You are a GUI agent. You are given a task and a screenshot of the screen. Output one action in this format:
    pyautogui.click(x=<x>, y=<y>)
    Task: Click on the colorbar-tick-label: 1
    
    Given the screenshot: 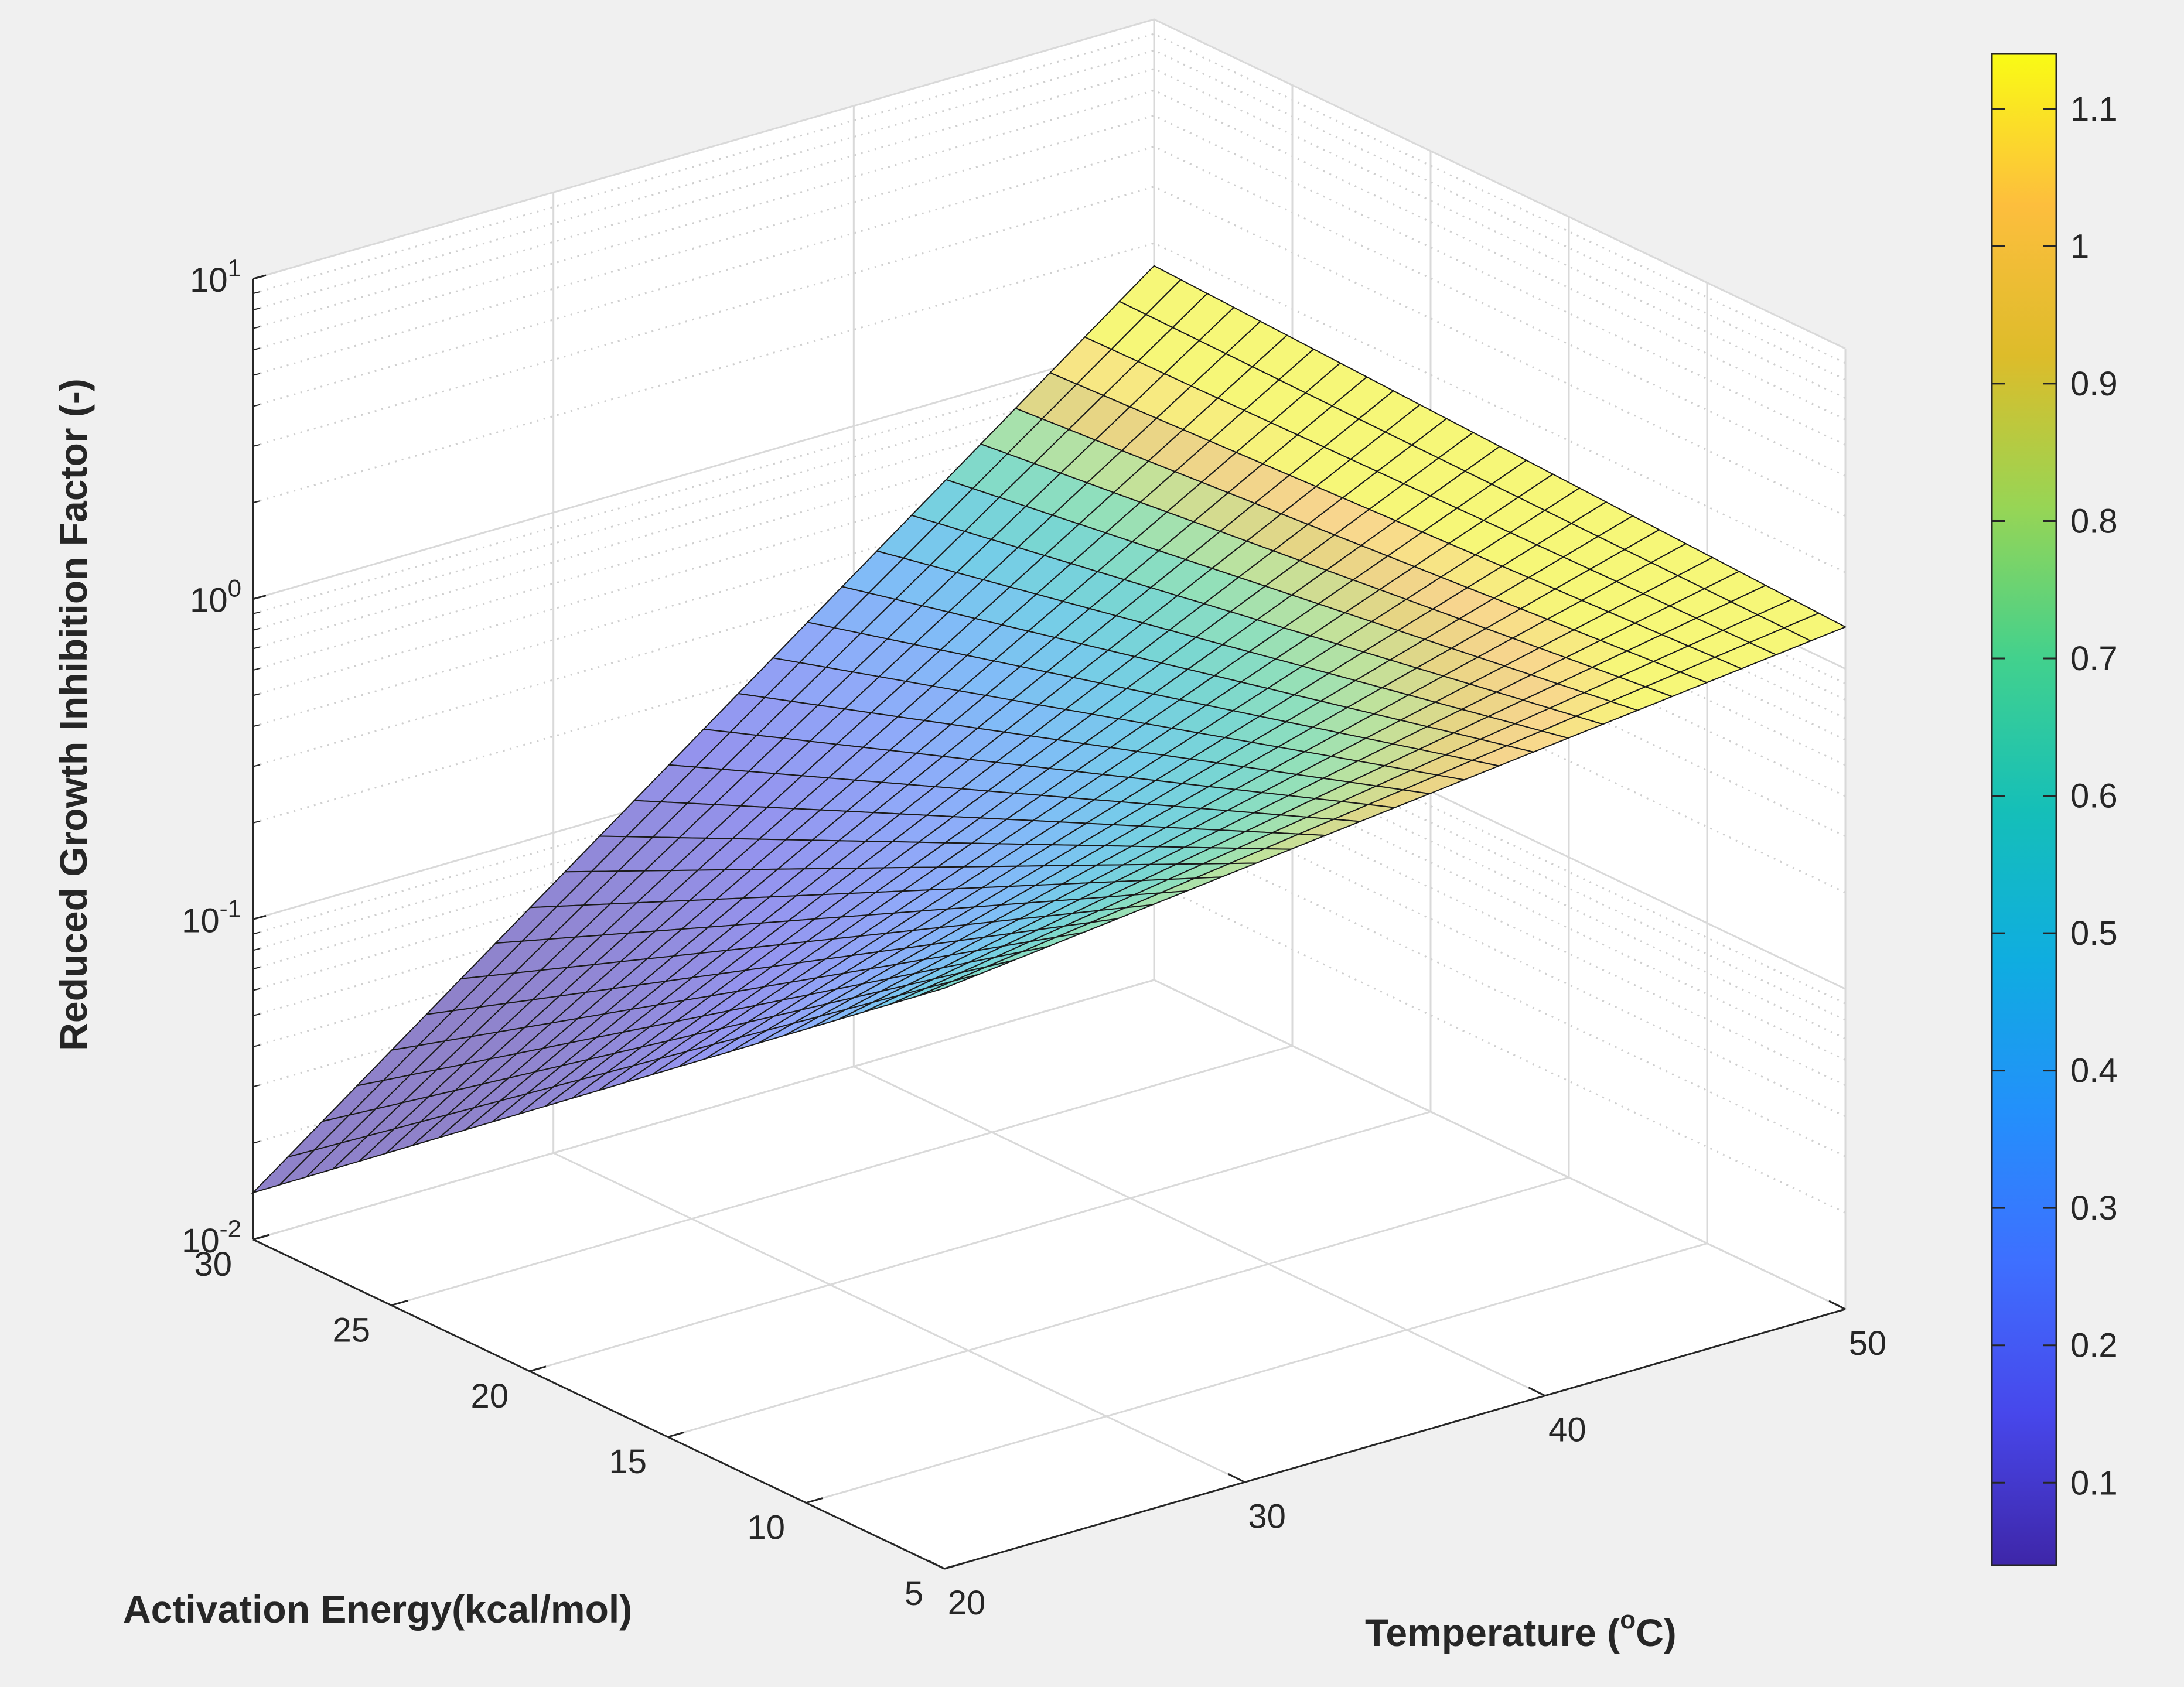 What is the action you would take?
    pyautogui.click(x=2079, y=246)
    